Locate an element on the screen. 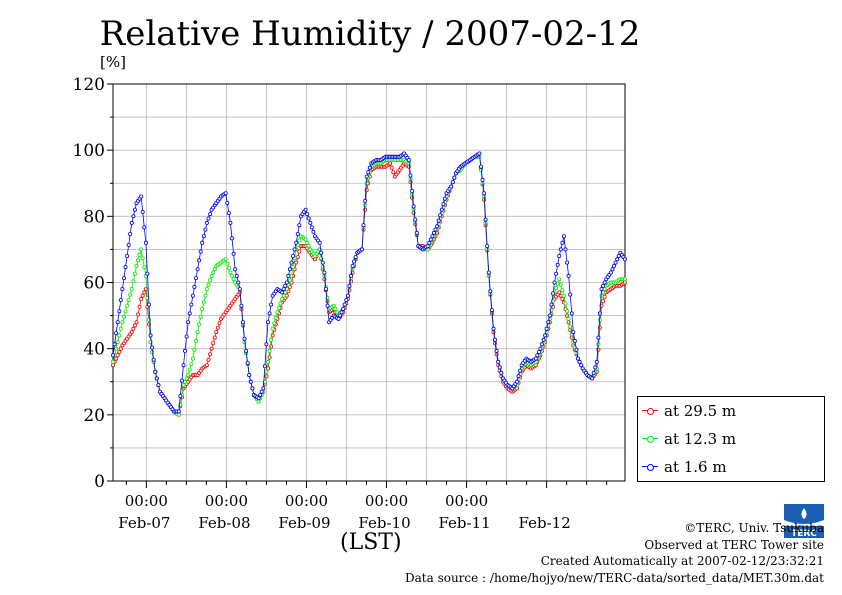  x-date-label: Feb-10 is located at coordinates (384, 523).